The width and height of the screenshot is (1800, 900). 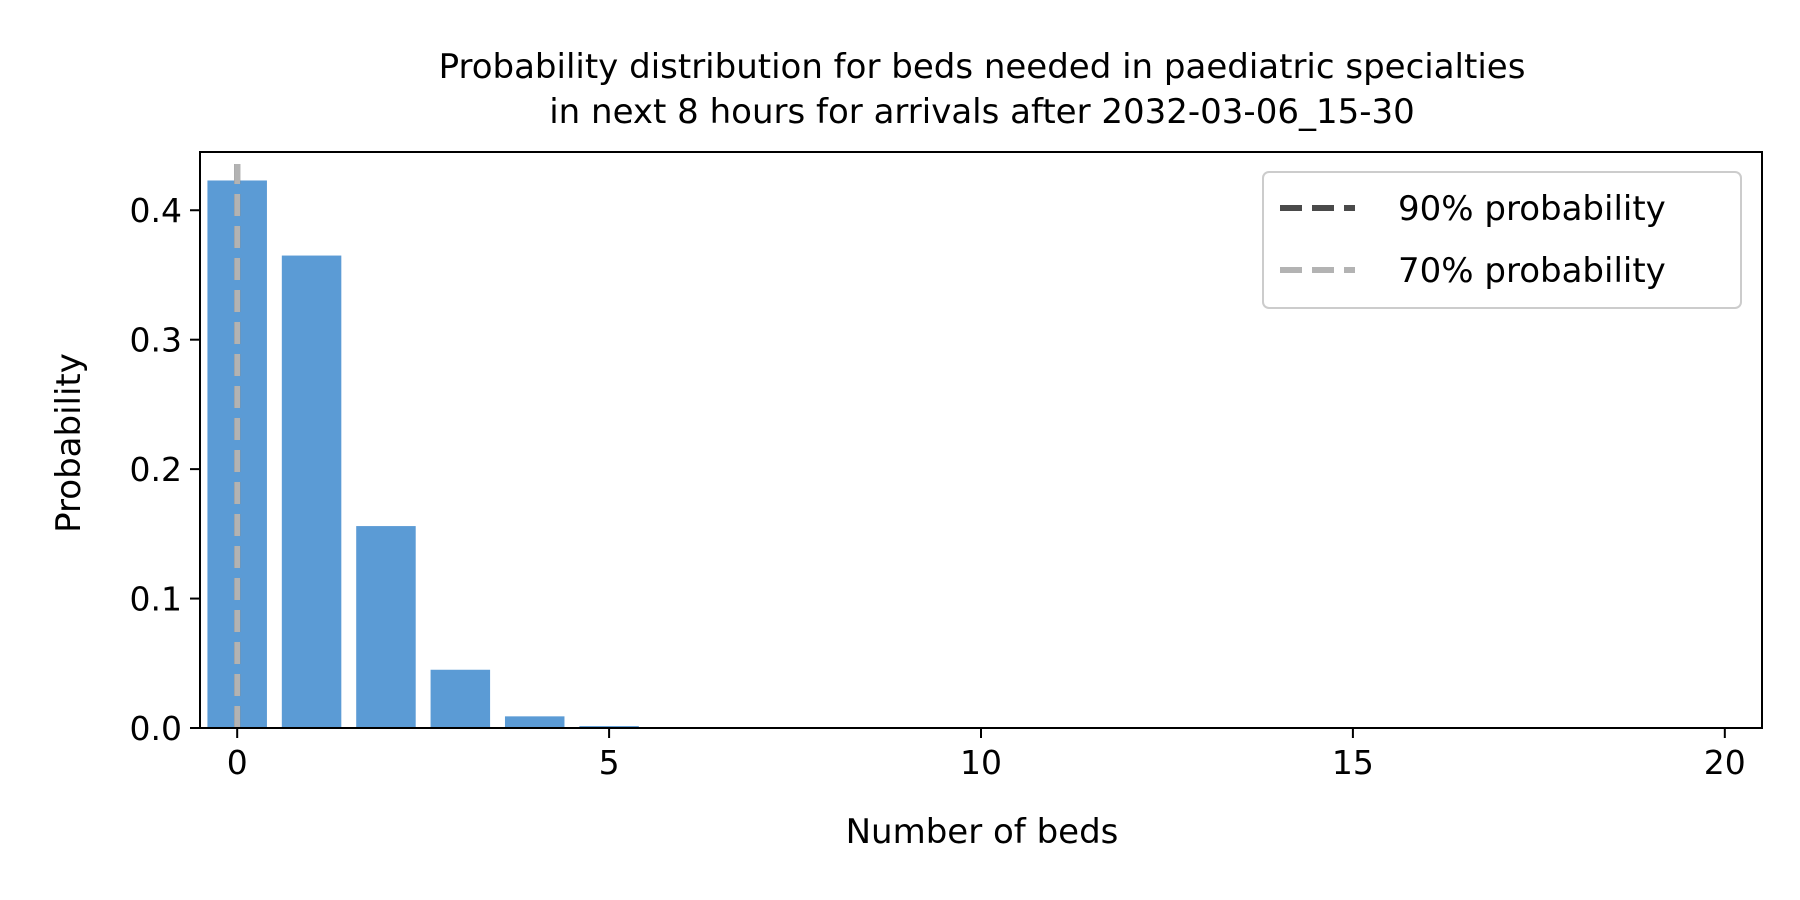 I want to click on x-tick-label: 0, so click(x=237, y=762).